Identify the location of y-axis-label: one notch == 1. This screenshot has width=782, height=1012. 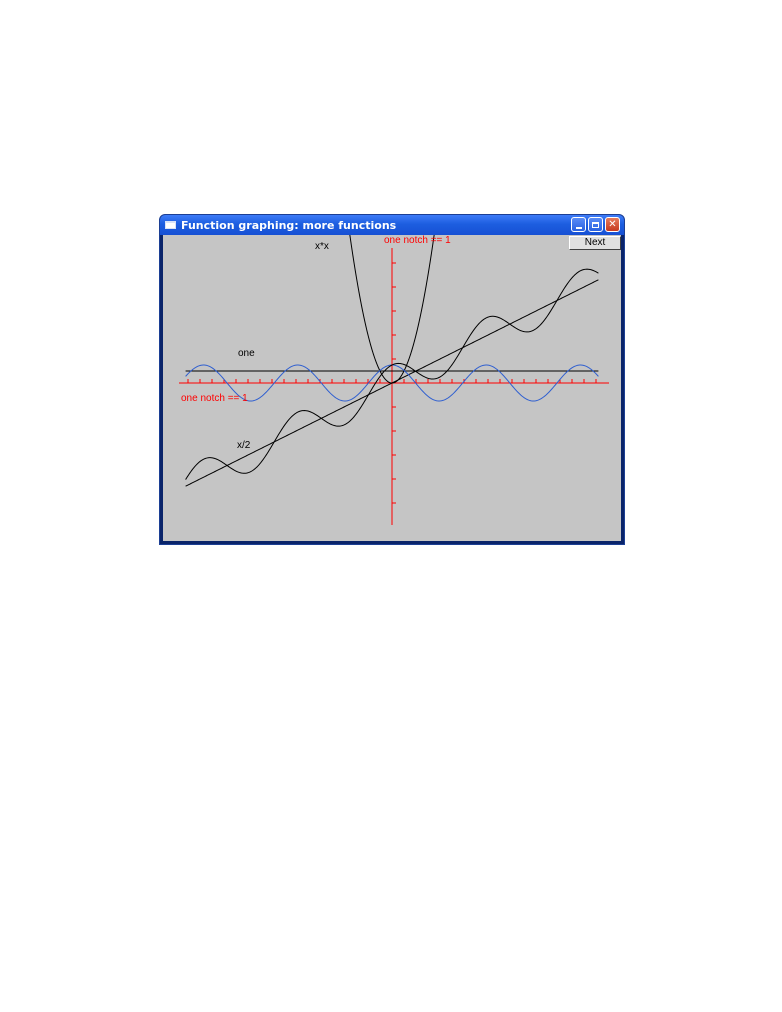
(417, 240).